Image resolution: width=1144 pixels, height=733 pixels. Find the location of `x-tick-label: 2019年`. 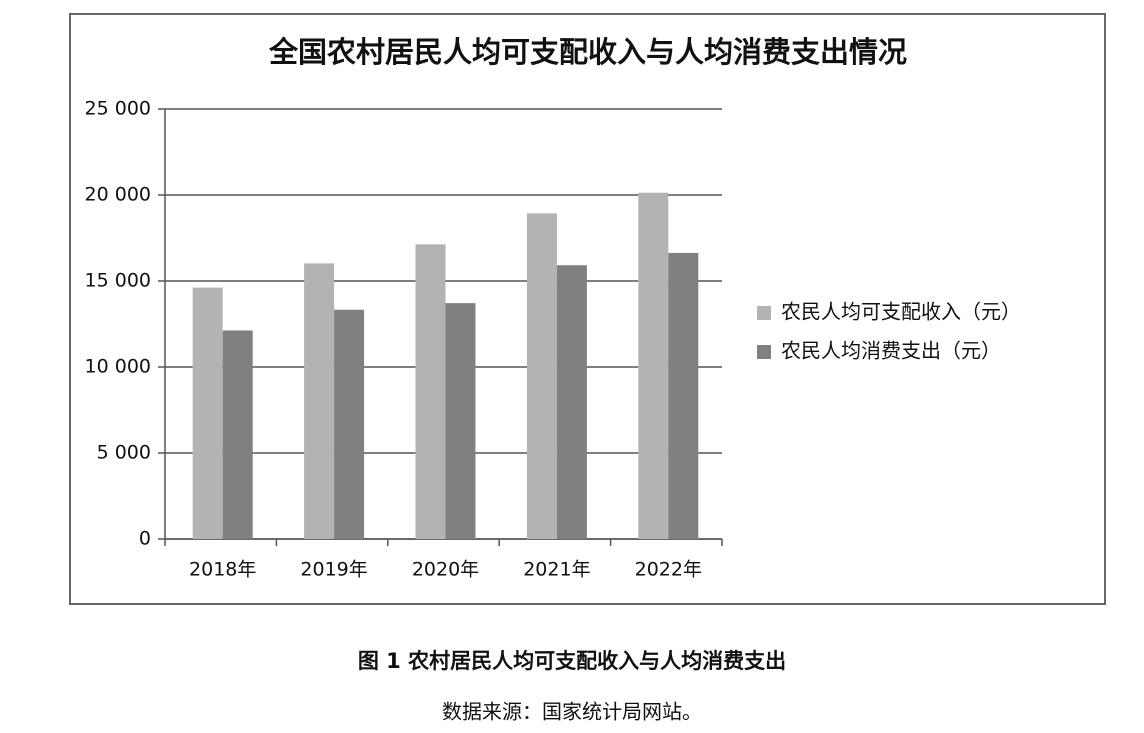

x-tick-label: 2019年 is located at coordinates (333, 570).